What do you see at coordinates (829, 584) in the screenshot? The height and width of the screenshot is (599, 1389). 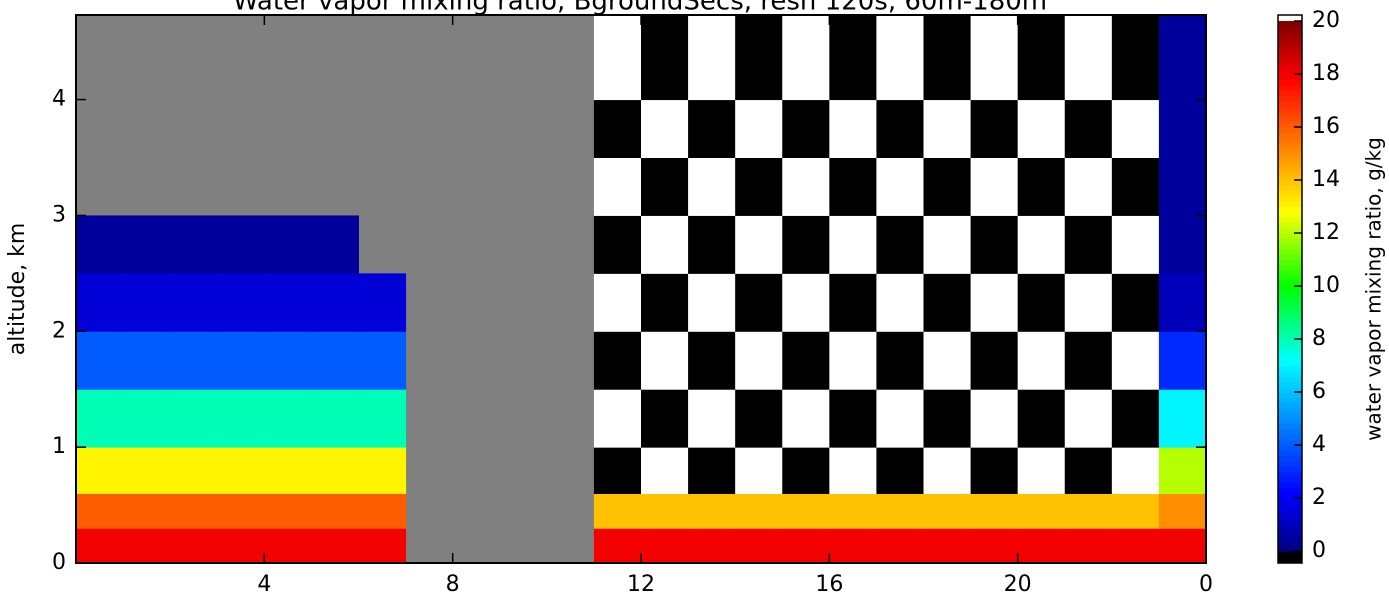 I see `x-tick-label: 16` at bounding box center [829, 584].